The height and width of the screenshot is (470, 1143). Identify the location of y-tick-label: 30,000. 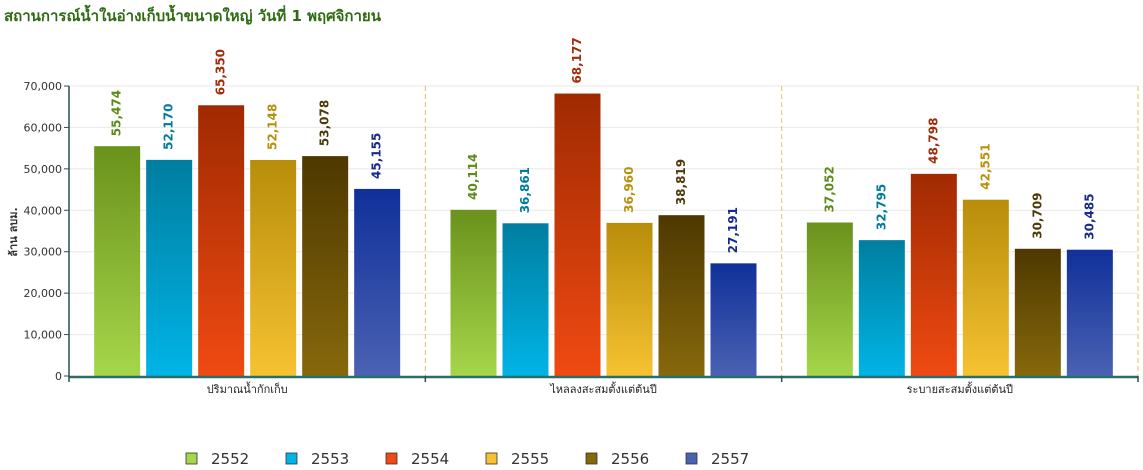
(43, 252).